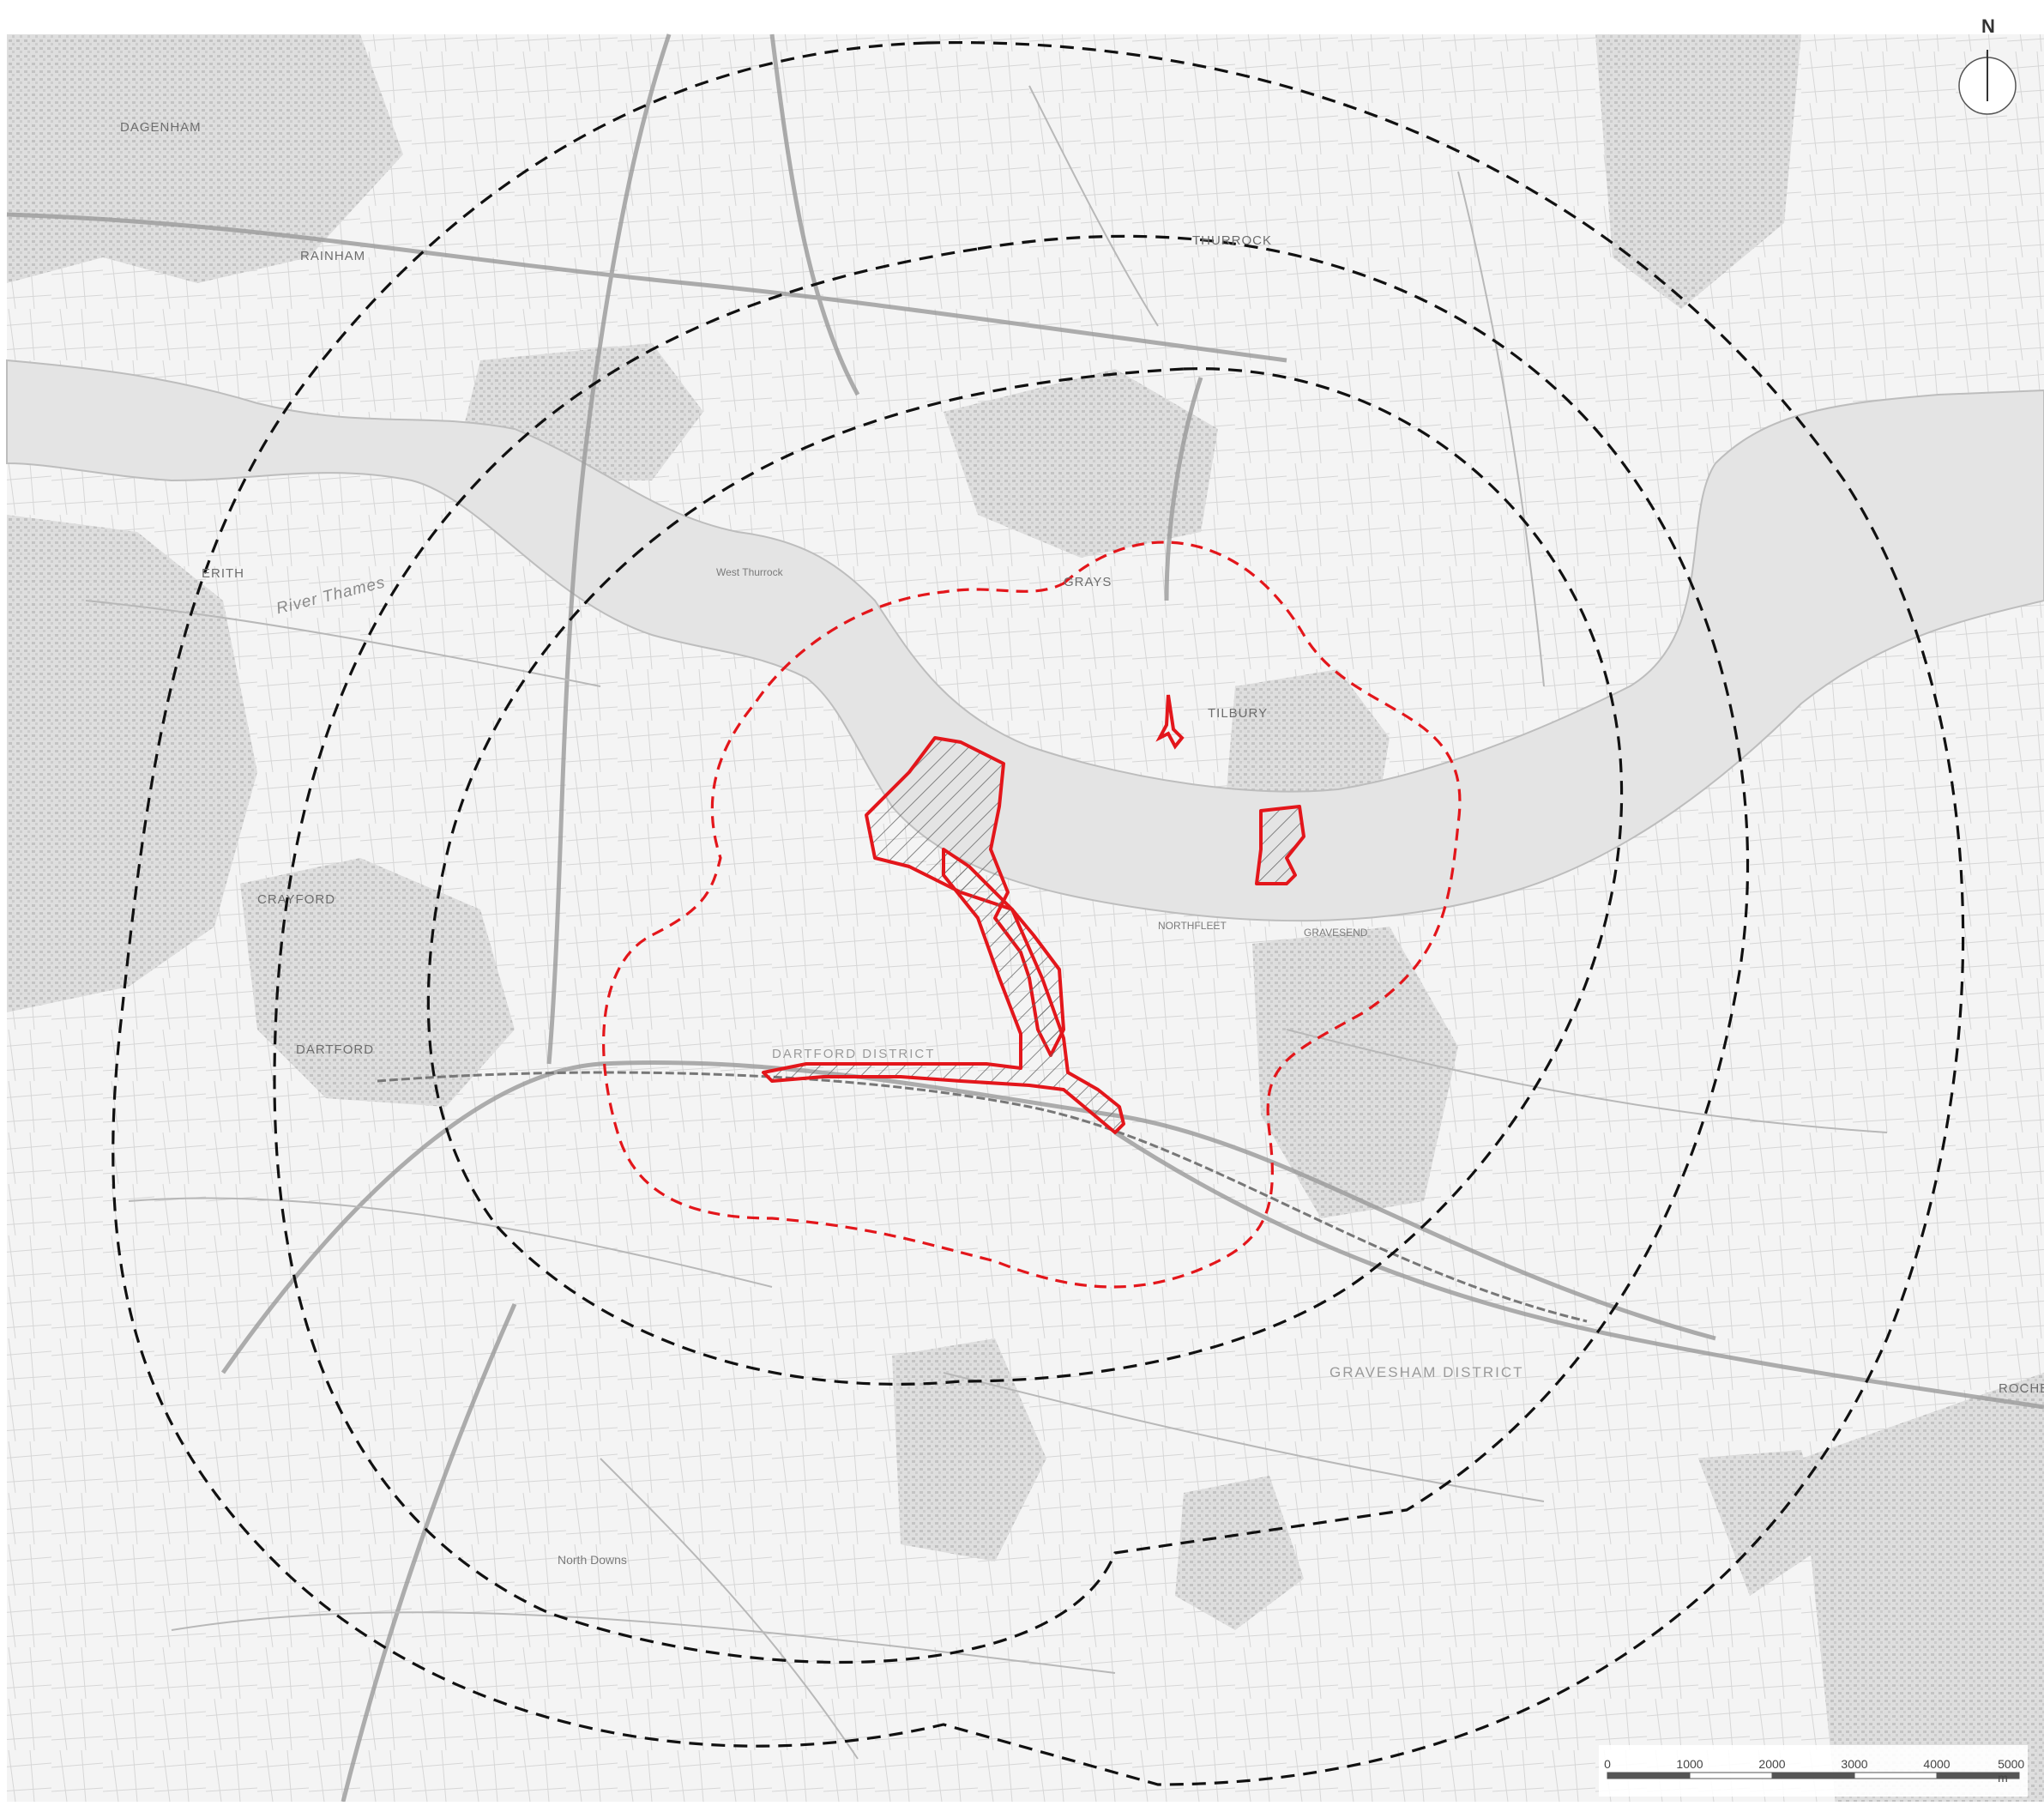  What do you see at coordinates (854, 1054) in the screenshot?
I see `label-dartford-district: DARTFORD DISTRICT` at bounding box center [854, 1054].